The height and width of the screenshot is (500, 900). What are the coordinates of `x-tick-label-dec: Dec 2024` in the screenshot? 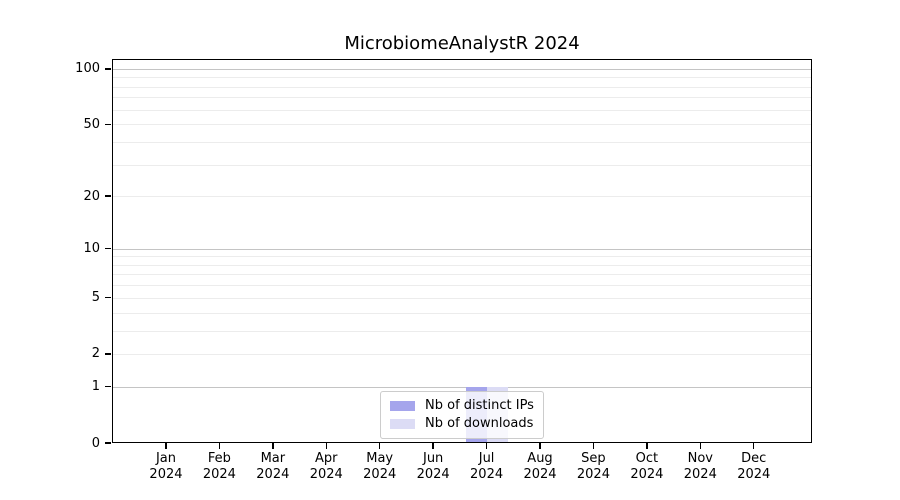 It's located at (754, 467).